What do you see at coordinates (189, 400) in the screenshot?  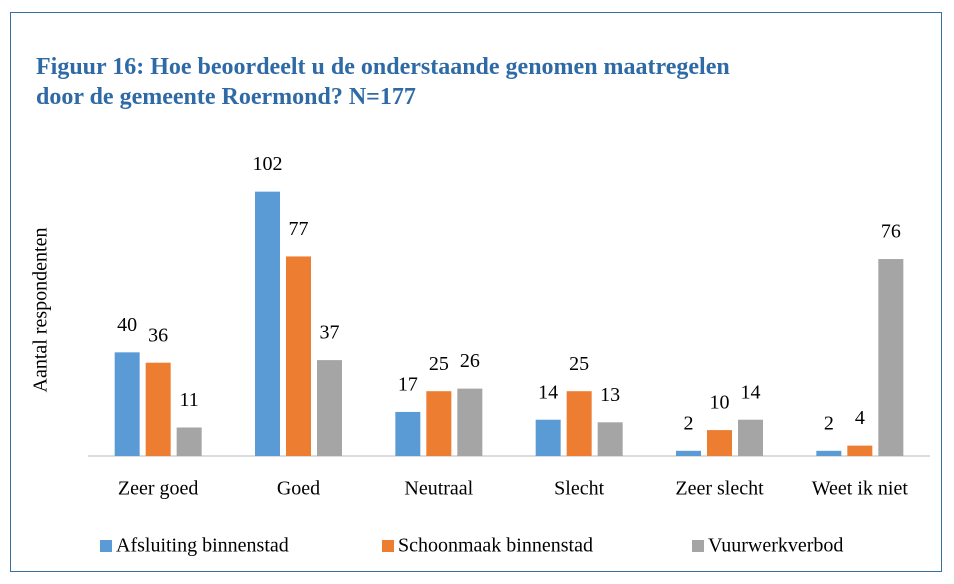 I see `data-label: 11` at bounding box center [189, 400].